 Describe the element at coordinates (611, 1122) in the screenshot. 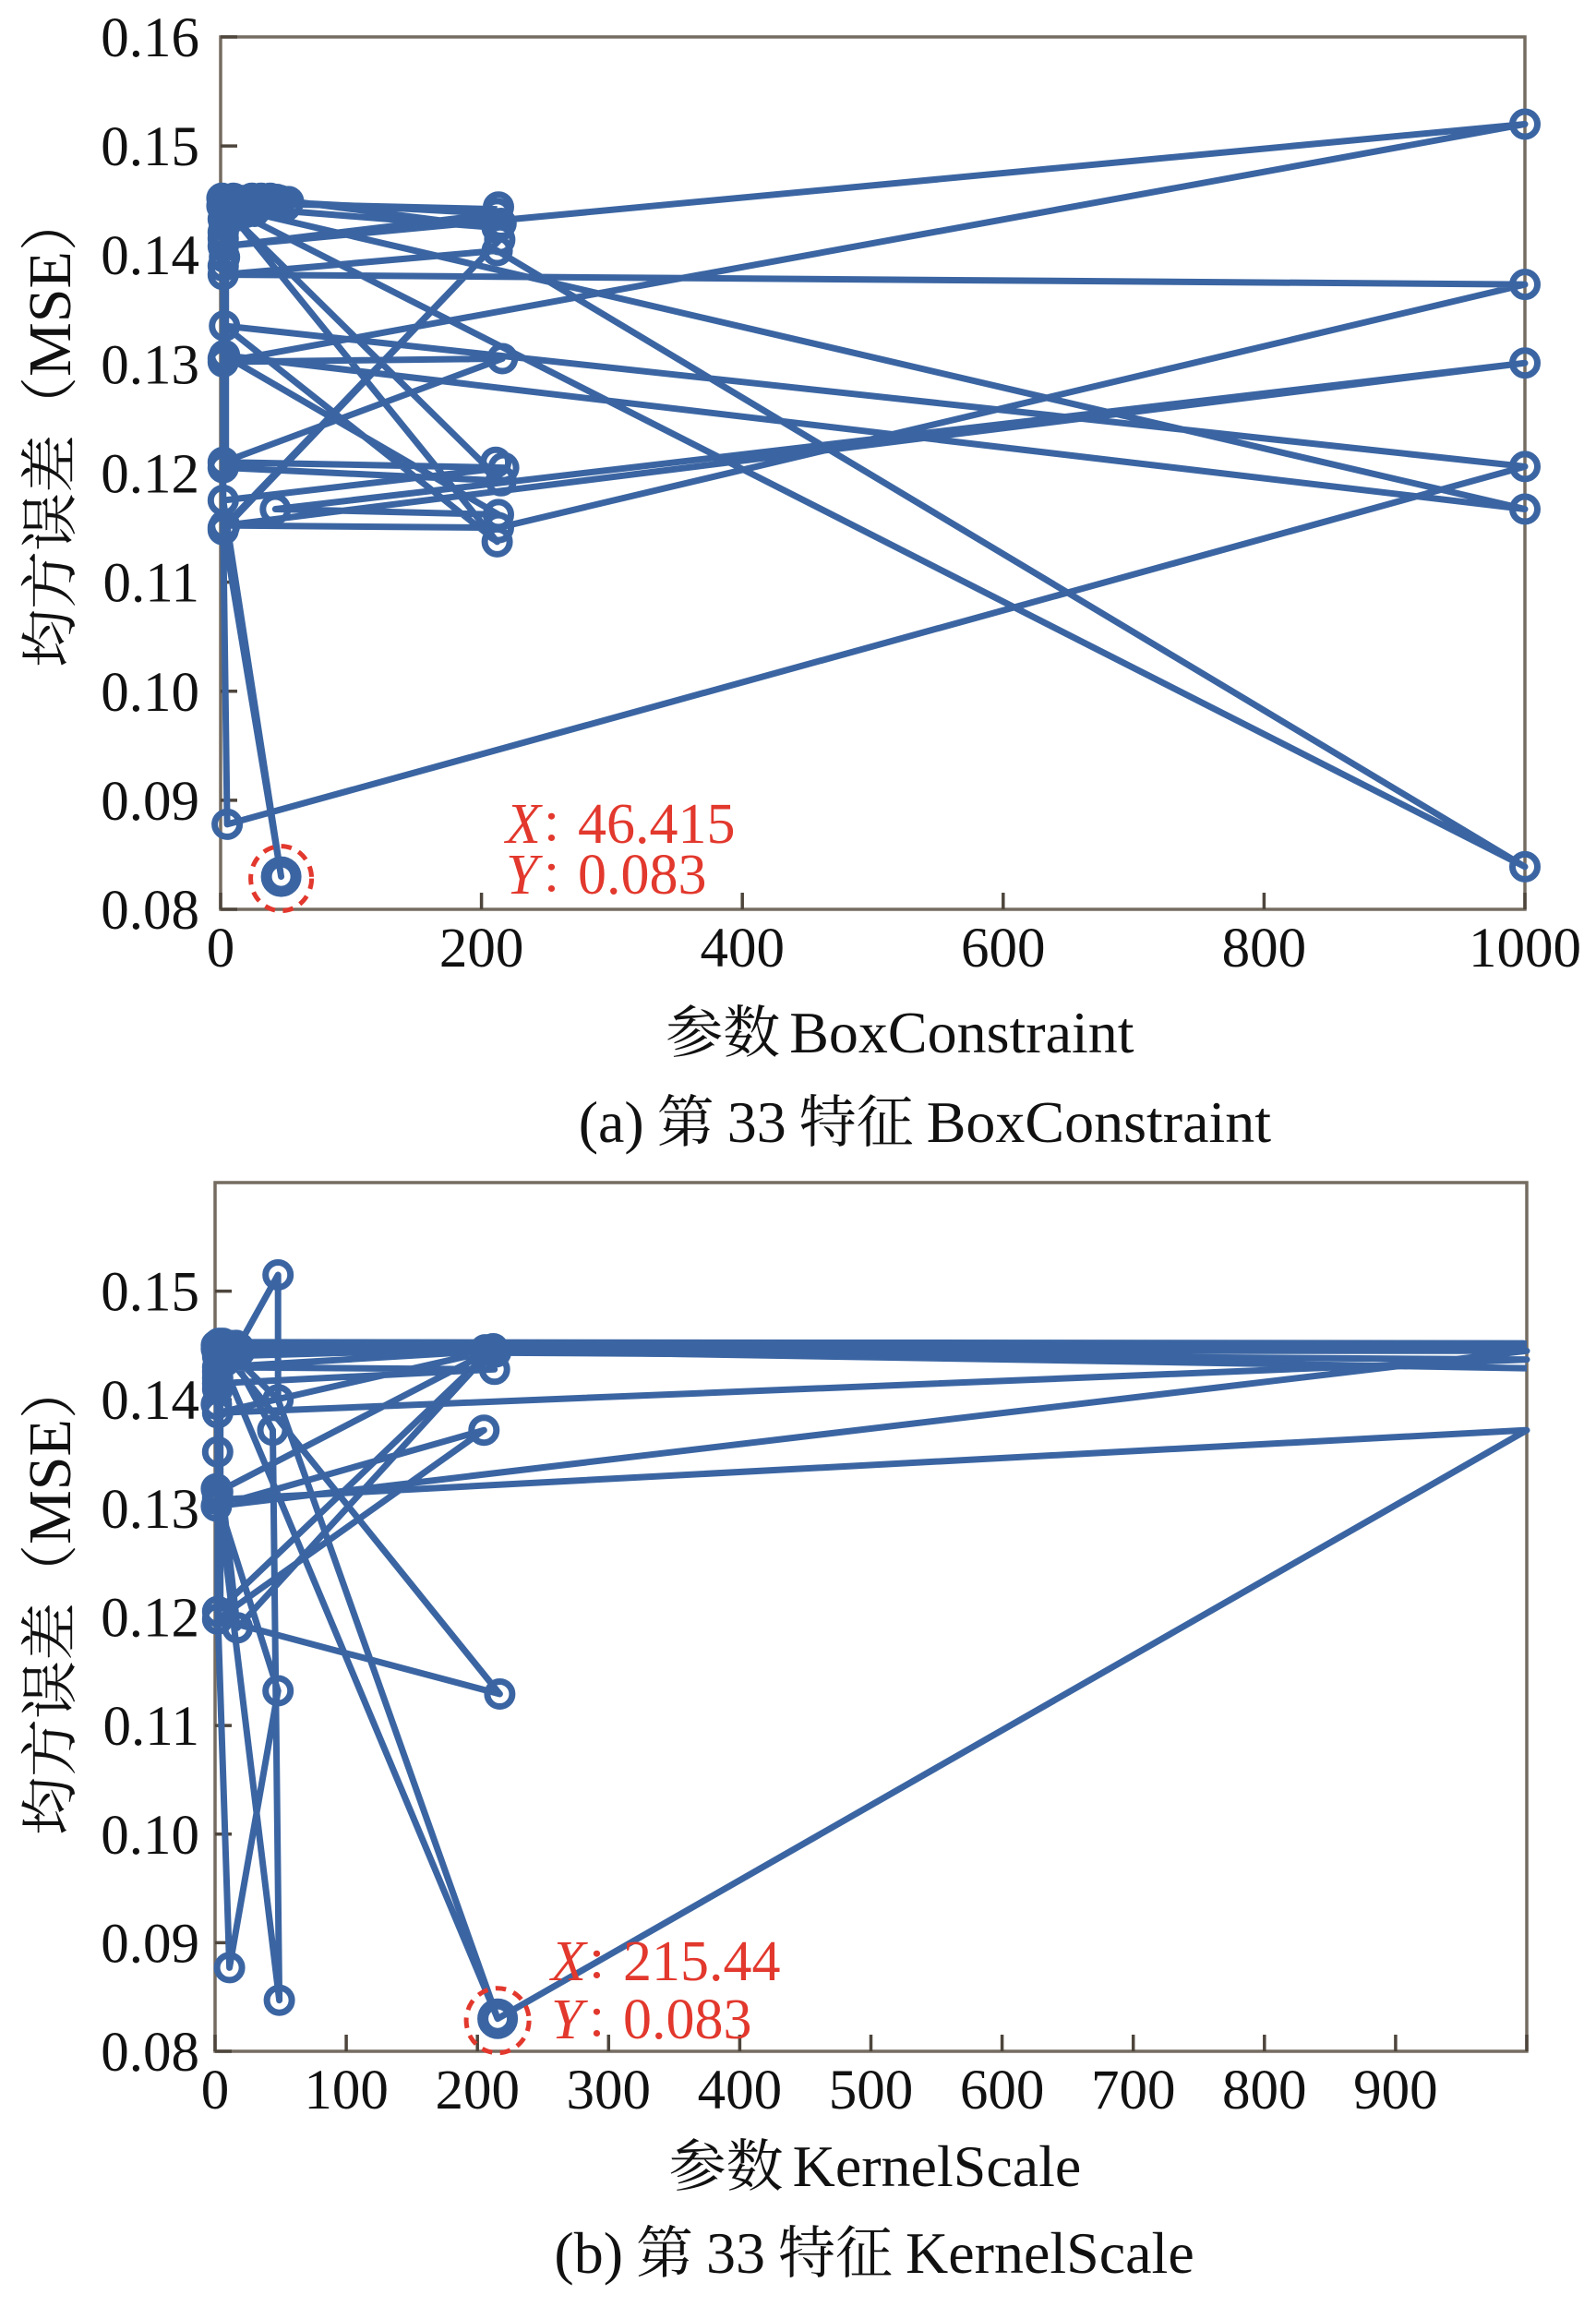

I see `svg-text: (a)` at that location.